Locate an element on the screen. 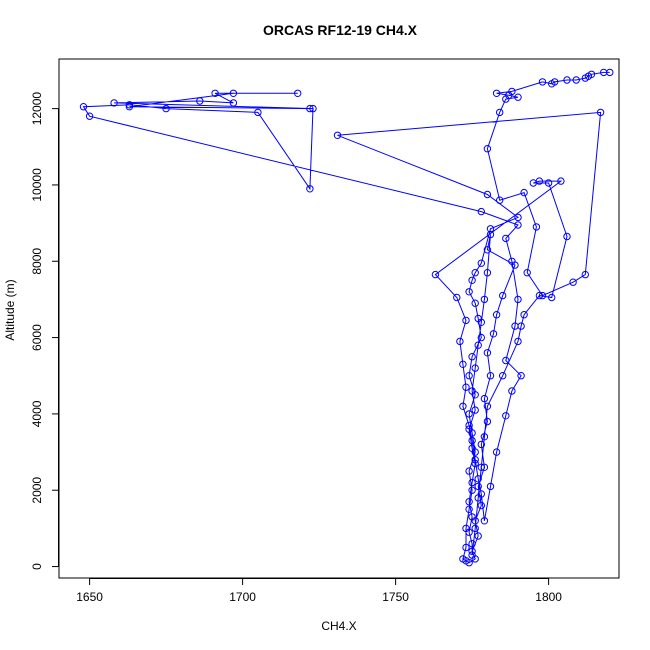  y-tick-label: 2000 is located at coordinates (37, 490).